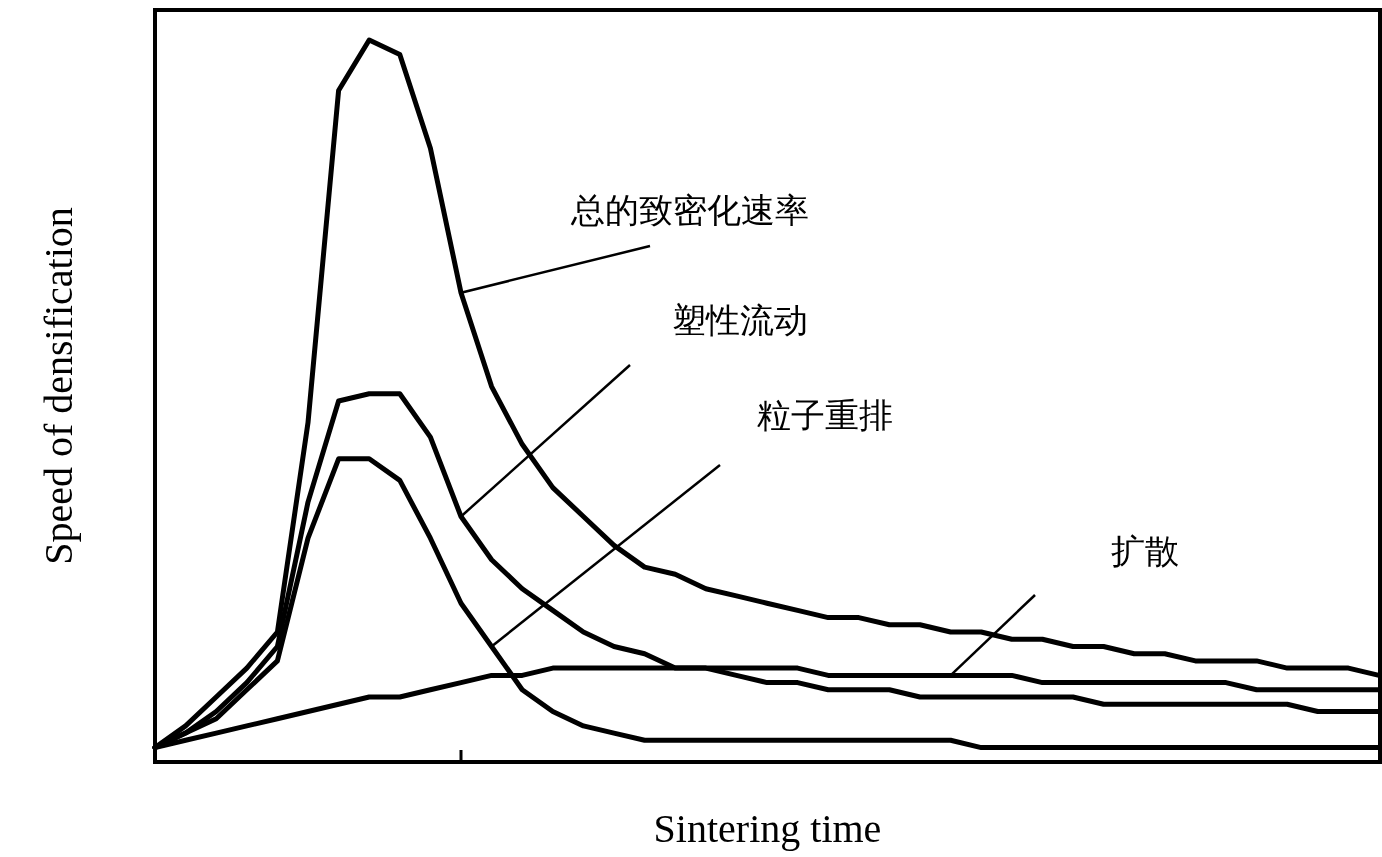 Image resolution: width=1382 pixels, height=857 pixels. I want to click on callout-leader: 粒子重排, so click(691, 522).